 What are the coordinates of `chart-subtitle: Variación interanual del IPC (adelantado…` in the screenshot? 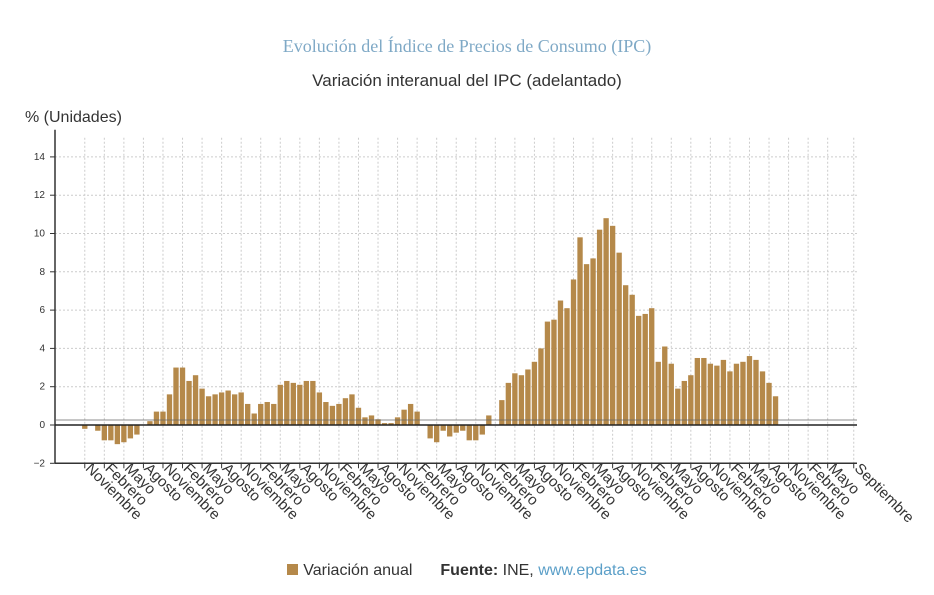 It's located at (467, 80).